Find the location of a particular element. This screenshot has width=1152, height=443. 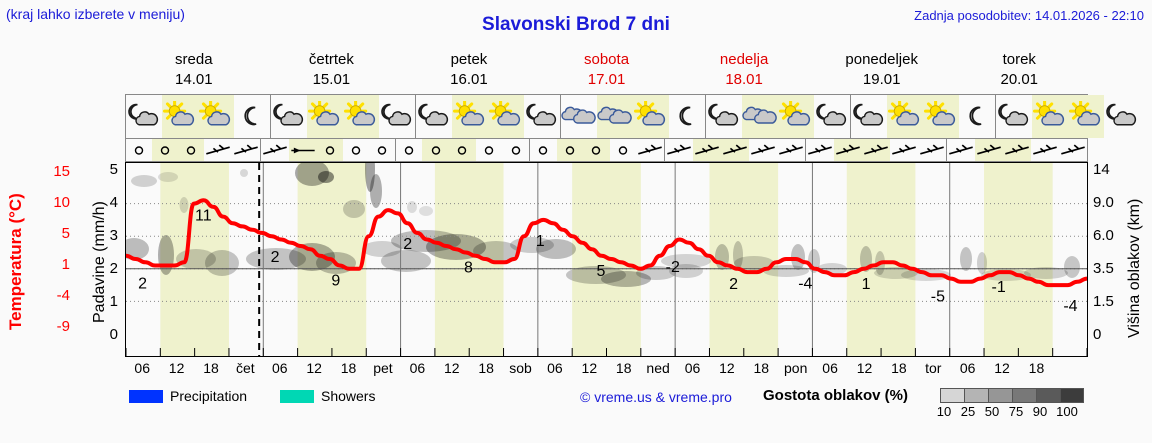

temperature-label: -5 is located at coordinates (938, 296).